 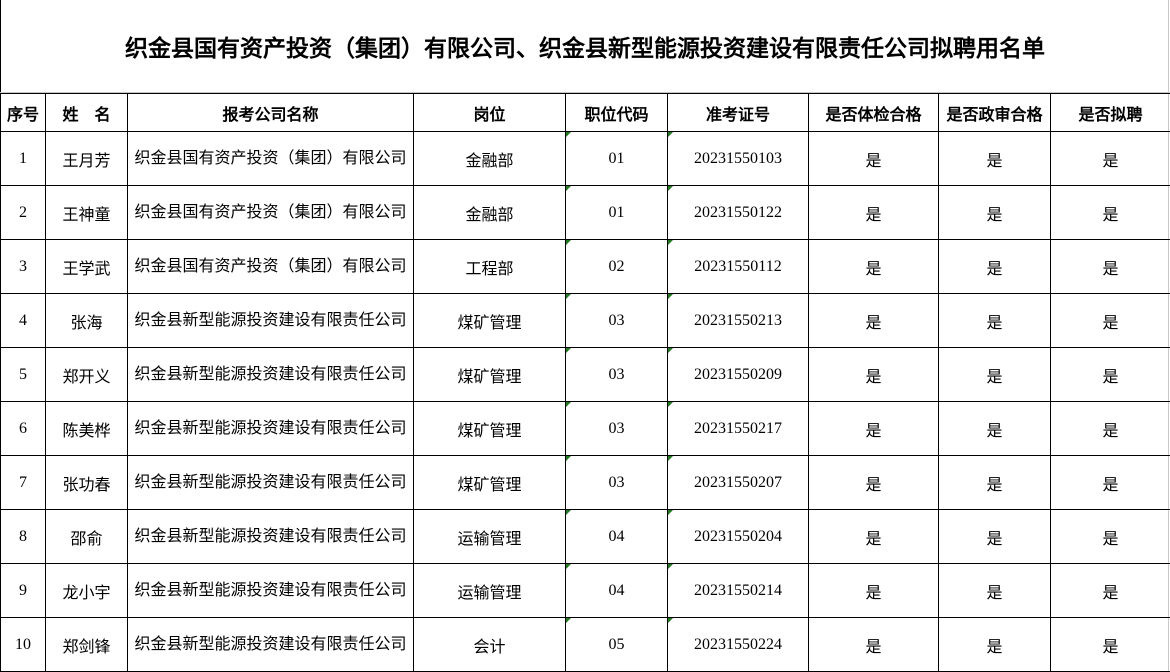 I want to click on cell-text: 02, so click(x=616, y=266).